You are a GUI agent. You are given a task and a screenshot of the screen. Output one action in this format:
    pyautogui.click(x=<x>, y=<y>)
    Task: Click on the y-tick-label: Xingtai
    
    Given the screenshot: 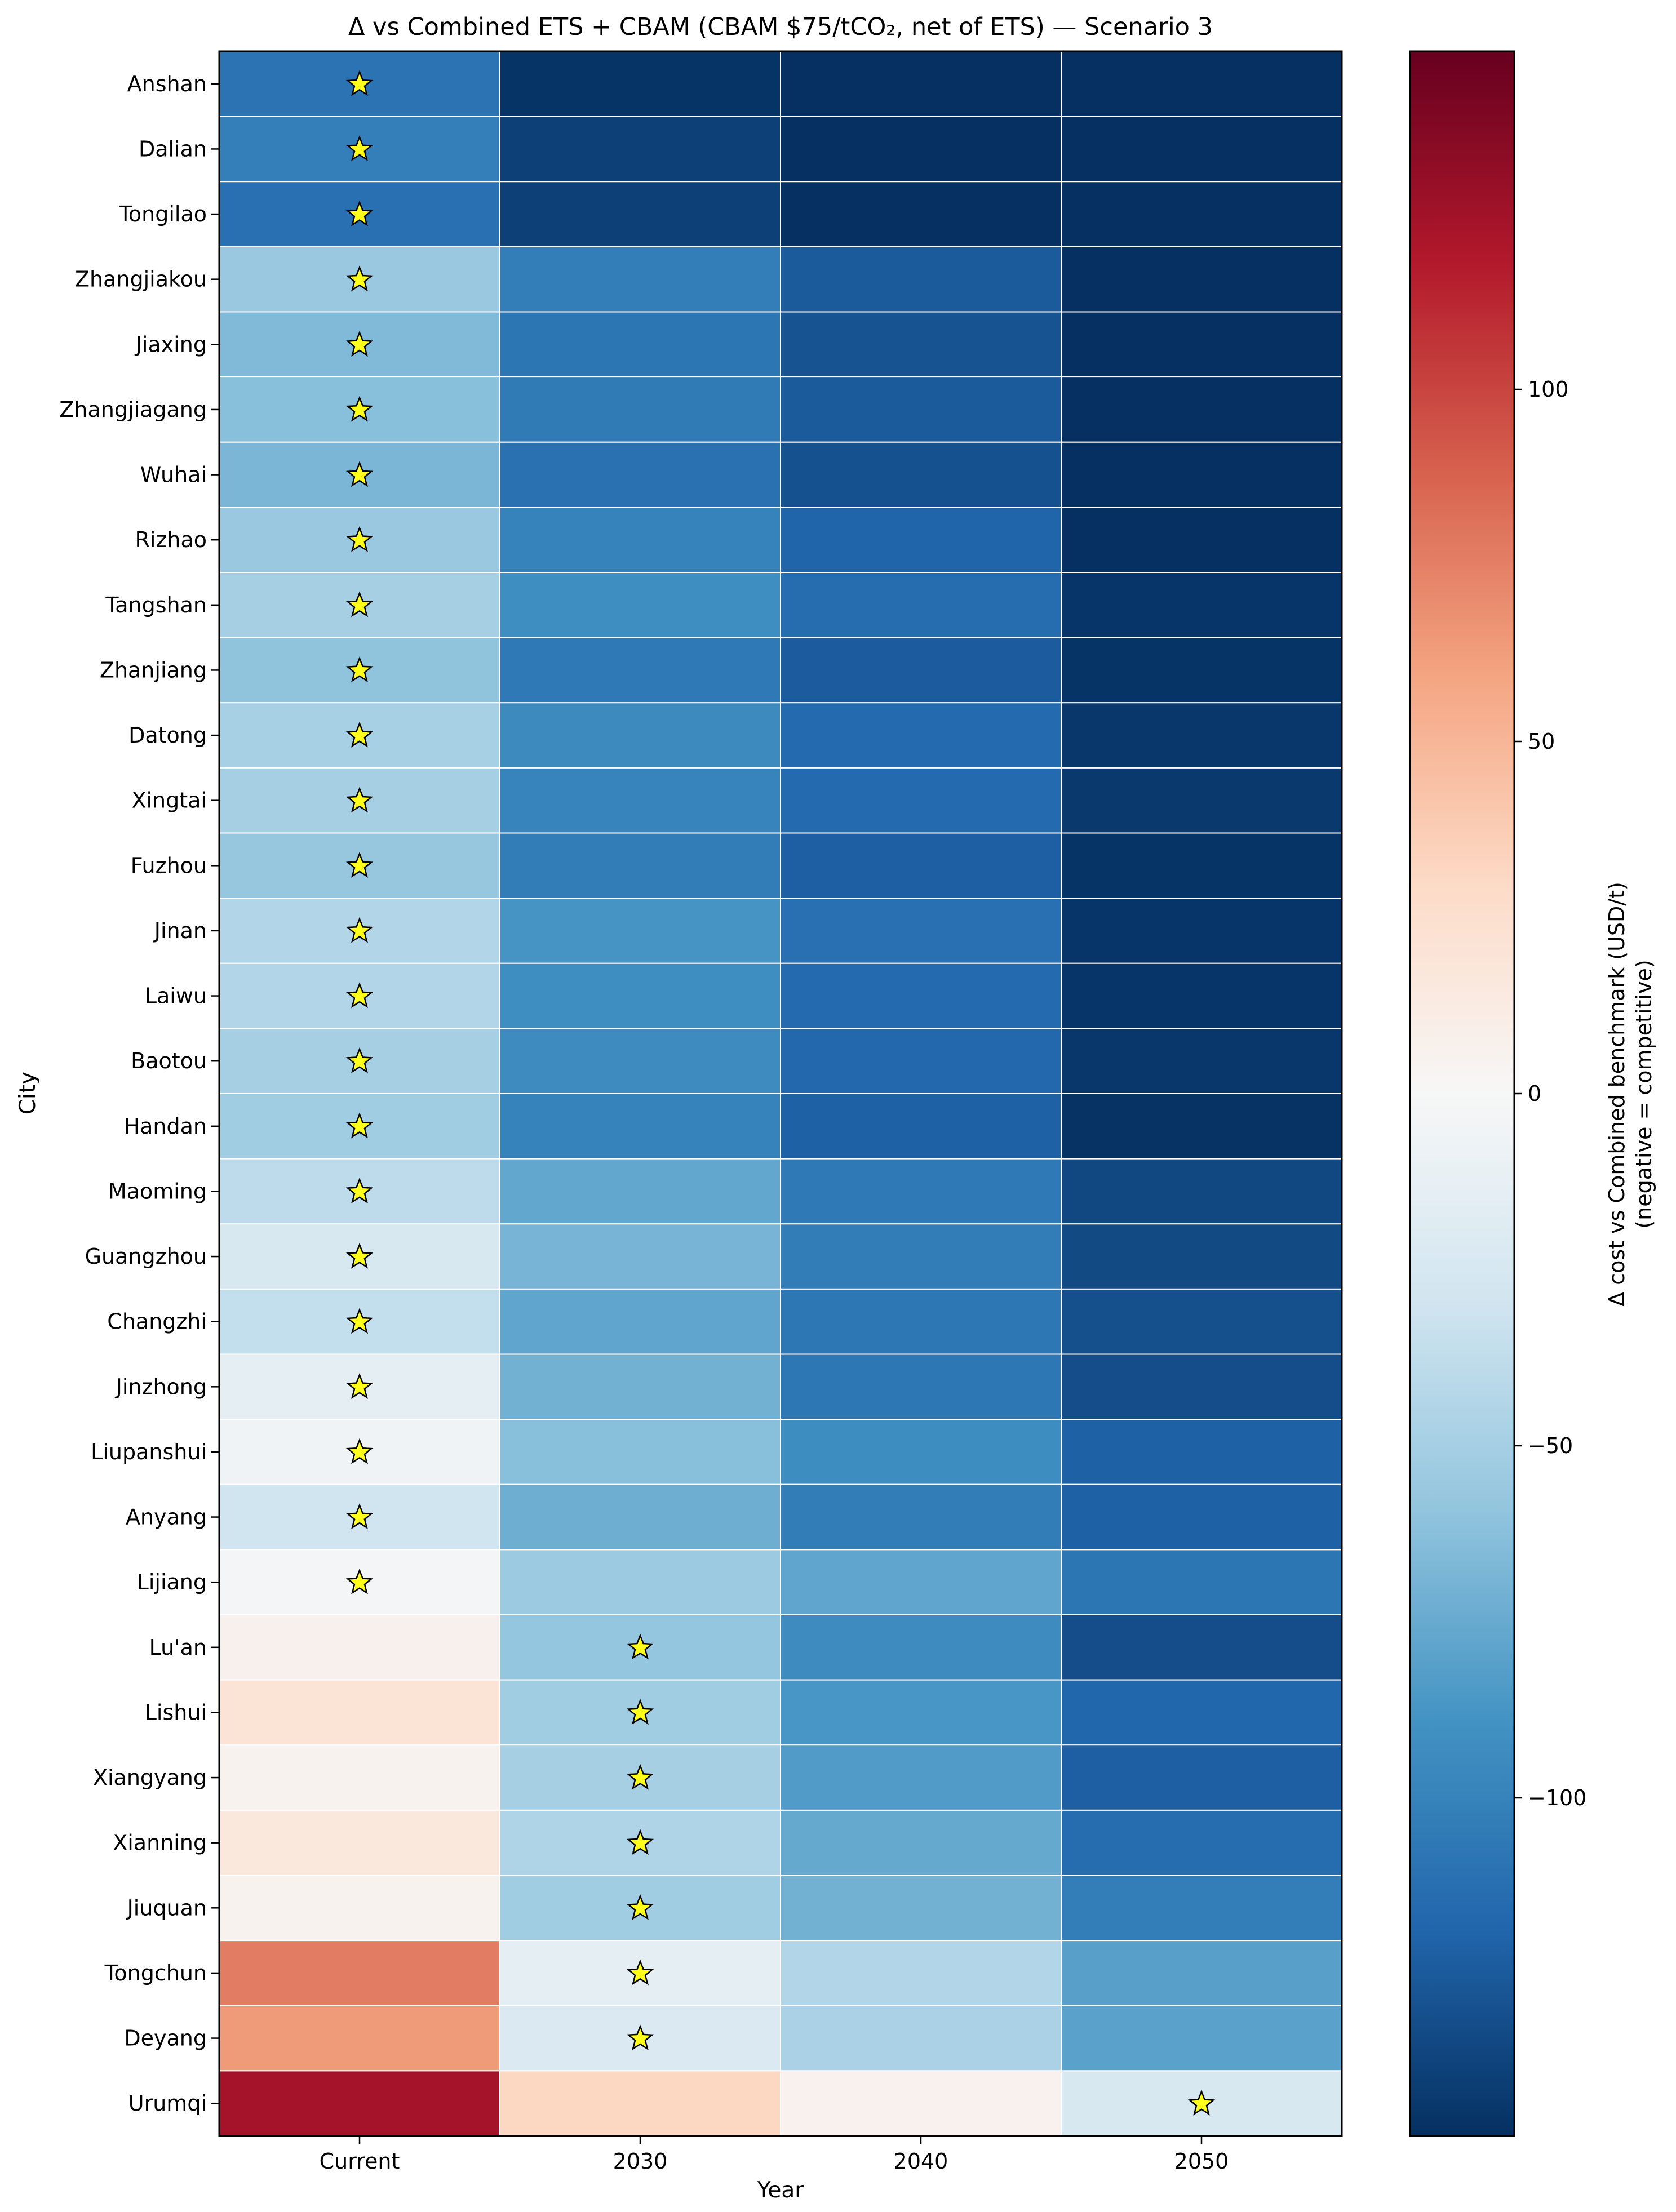 What is the action you would take?
    pyautogui.click(x=169, y=800)
    